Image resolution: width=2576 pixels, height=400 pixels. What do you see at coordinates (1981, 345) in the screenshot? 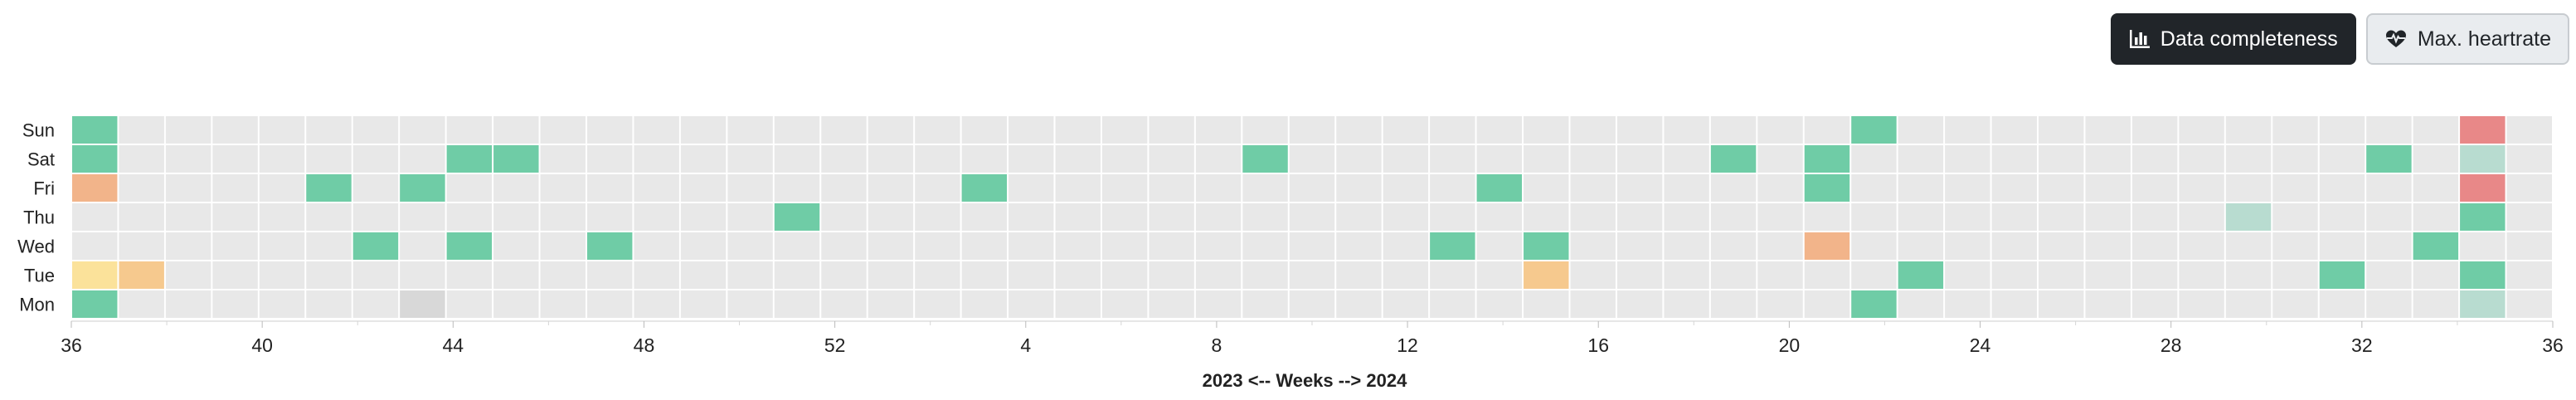
I see `x-axis-tick-label: 24` at bounding box center [1981, 345].